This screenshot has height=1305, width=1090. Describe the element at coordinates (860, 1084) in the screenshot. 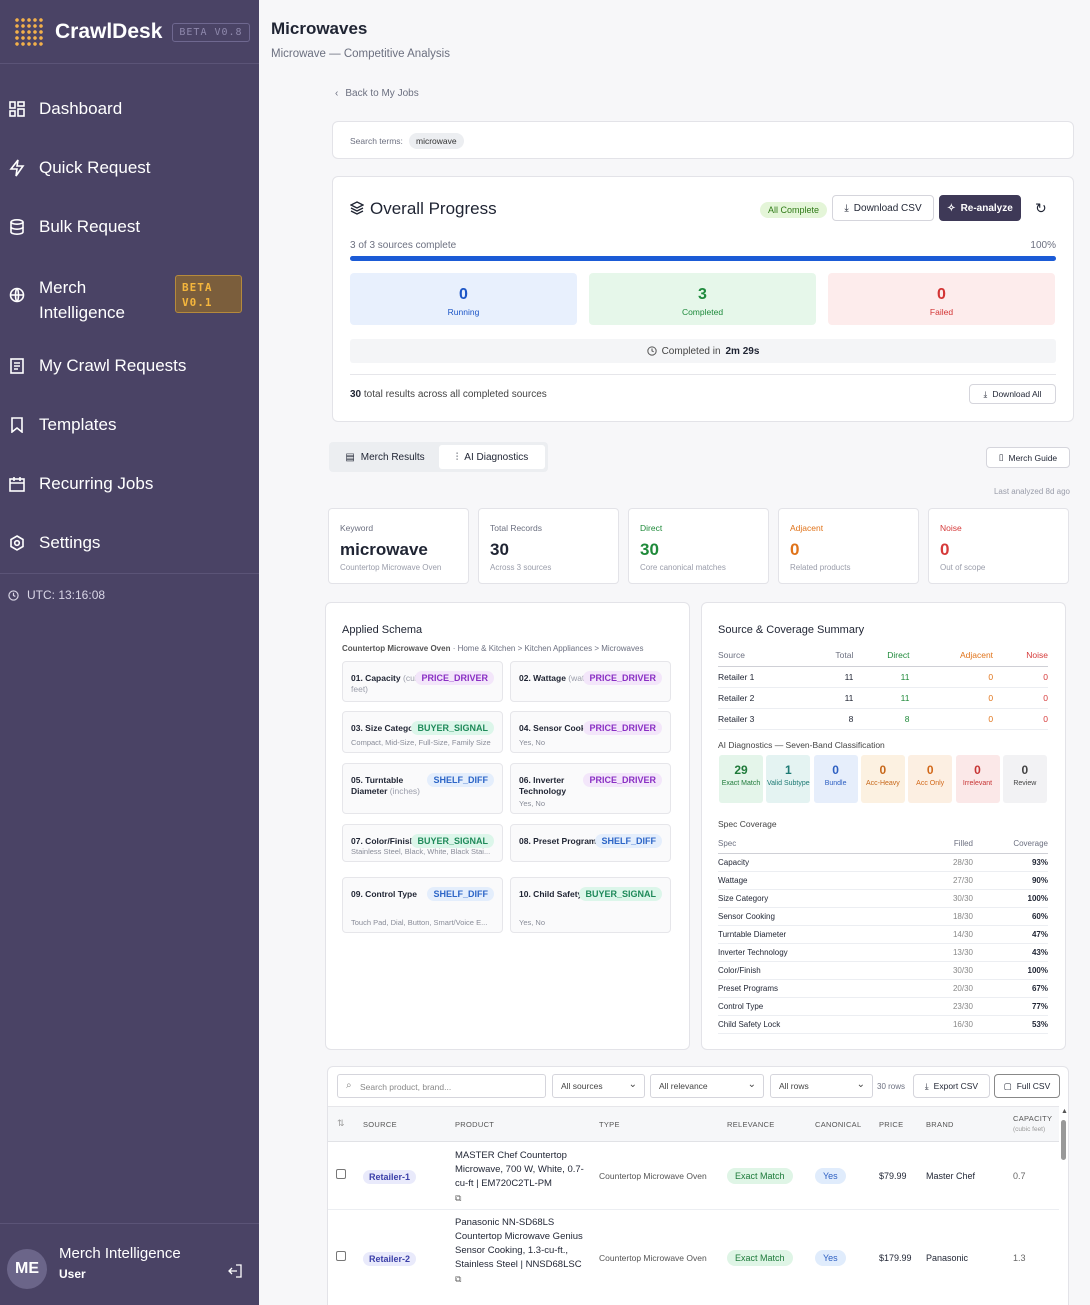

I see `chevron-down-icon: ⌄` at that location.